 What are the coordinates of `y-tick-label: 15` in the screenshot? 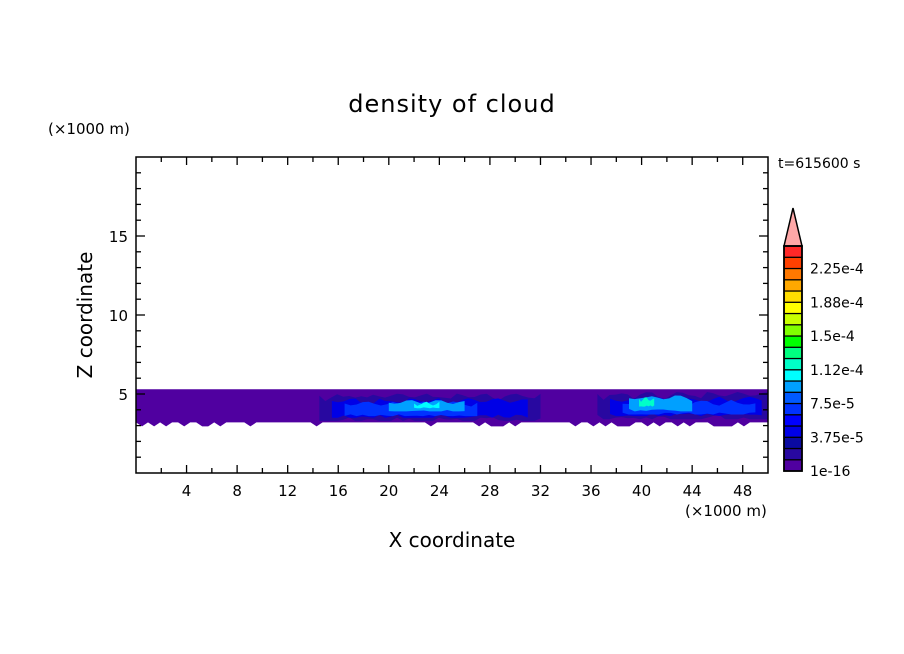 It's located at (118, 237).